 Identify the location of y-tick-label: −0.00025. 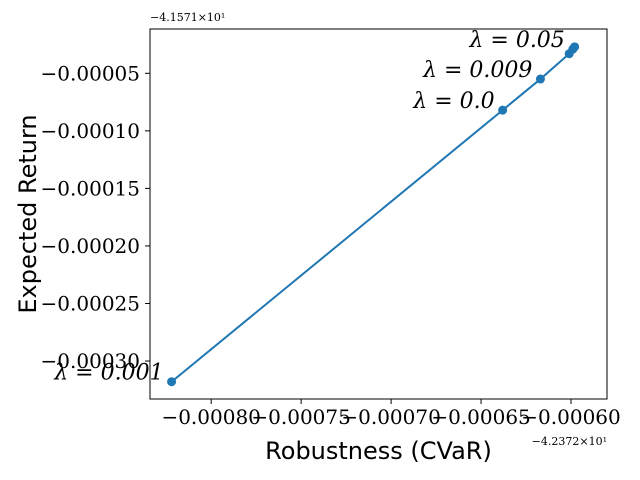
(90, 303).